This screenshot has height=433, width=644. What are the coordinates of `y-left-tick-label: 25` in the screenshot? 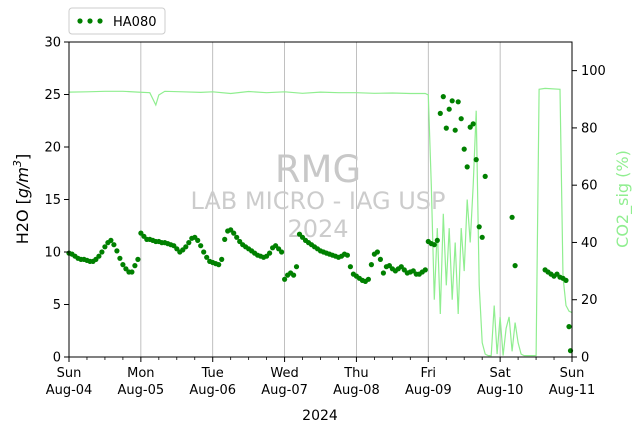 It's located at (52, 95).